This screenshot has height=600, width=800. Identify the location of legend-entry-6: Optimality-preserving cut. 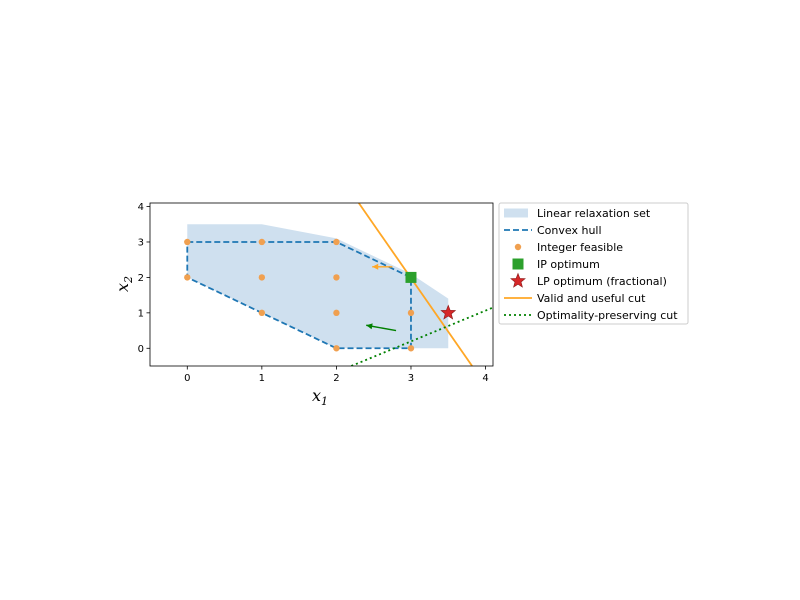
(591, 315).